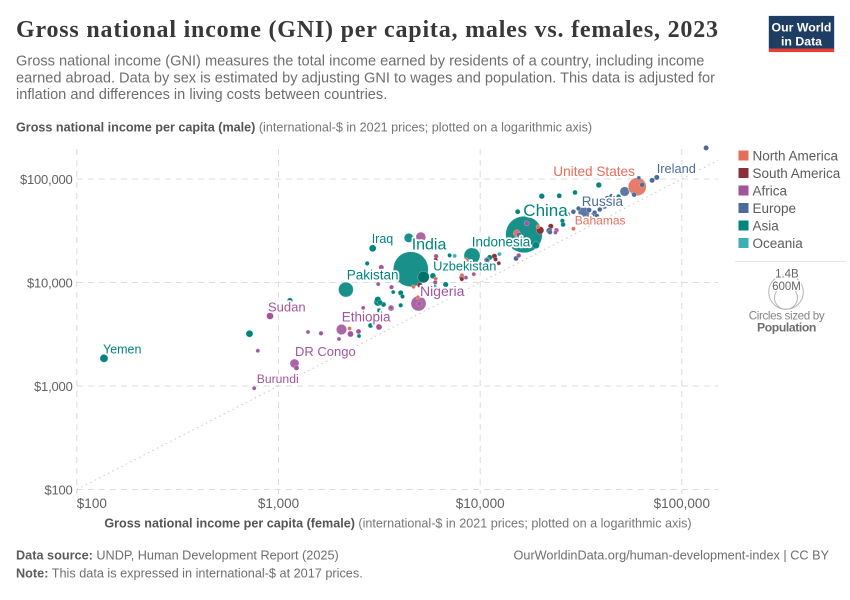 This screenshot has height=600, width=850. I want to click on svg-text: United States, so click(594, 171).